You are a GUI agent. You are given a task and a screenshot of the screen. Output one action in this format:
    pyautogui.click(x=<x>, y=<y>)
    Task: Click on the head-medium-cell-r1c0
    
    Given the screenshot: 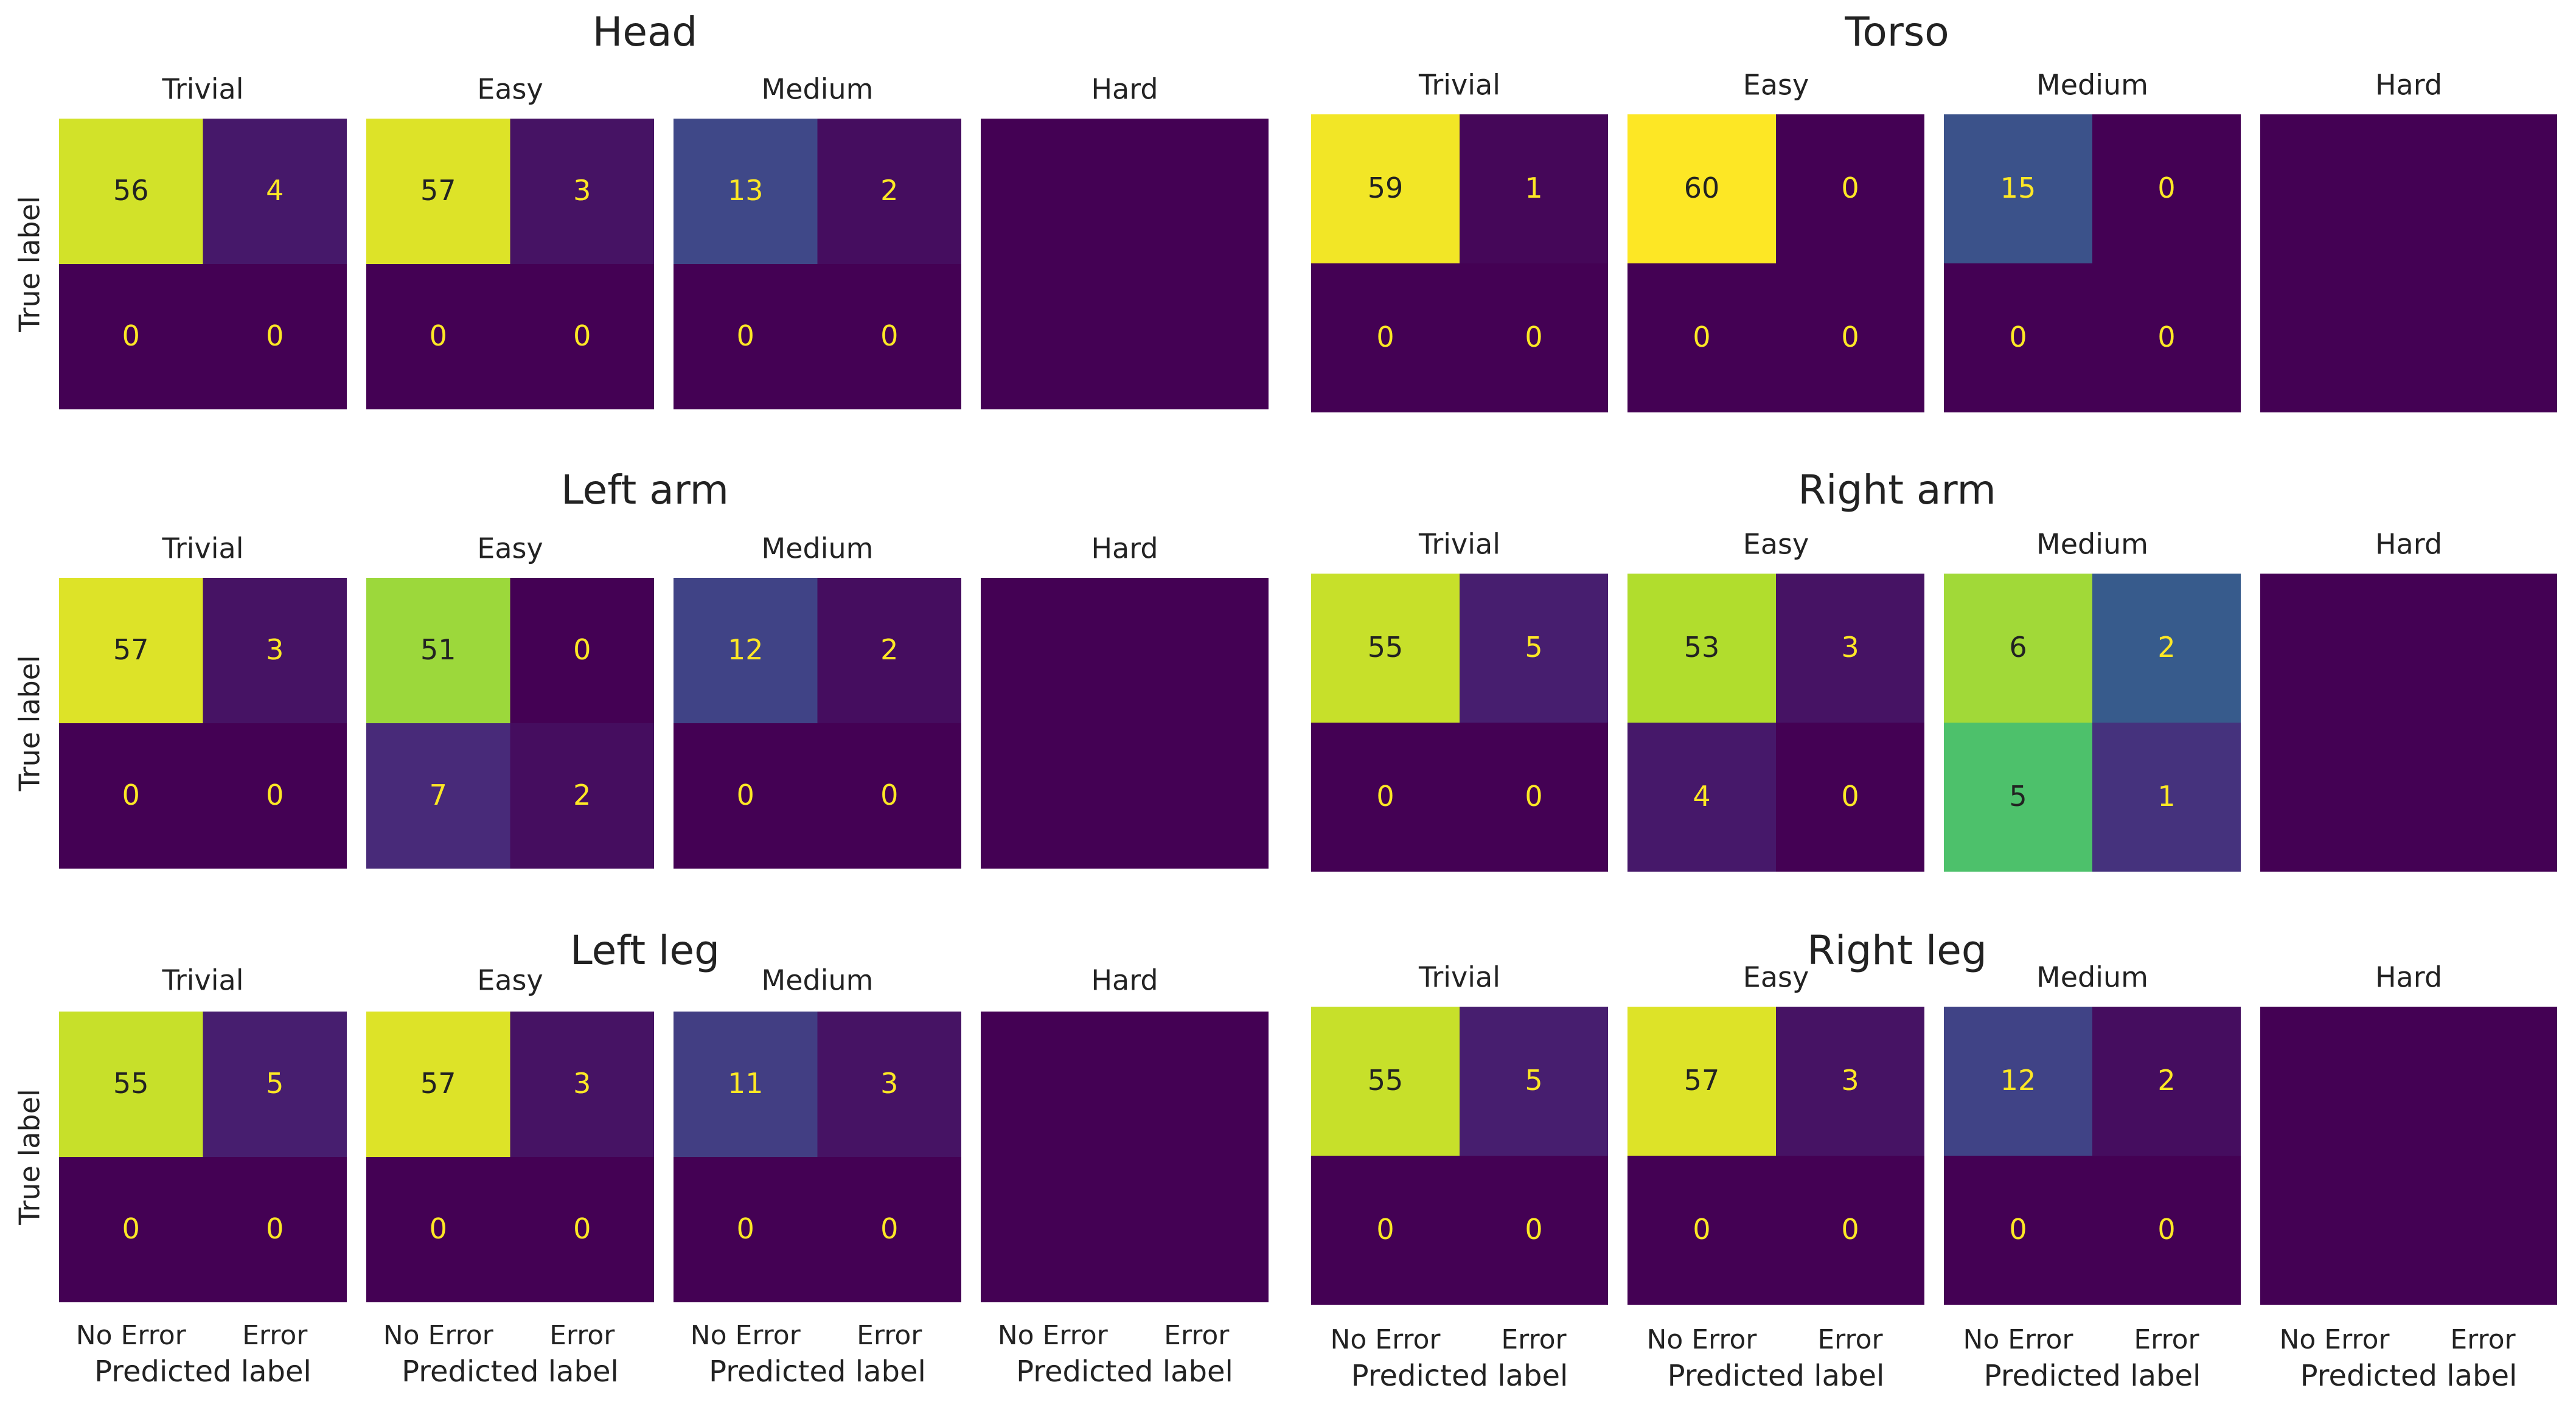 What is the action you would take?
    pyautogui.click(x=746, y=337)
    